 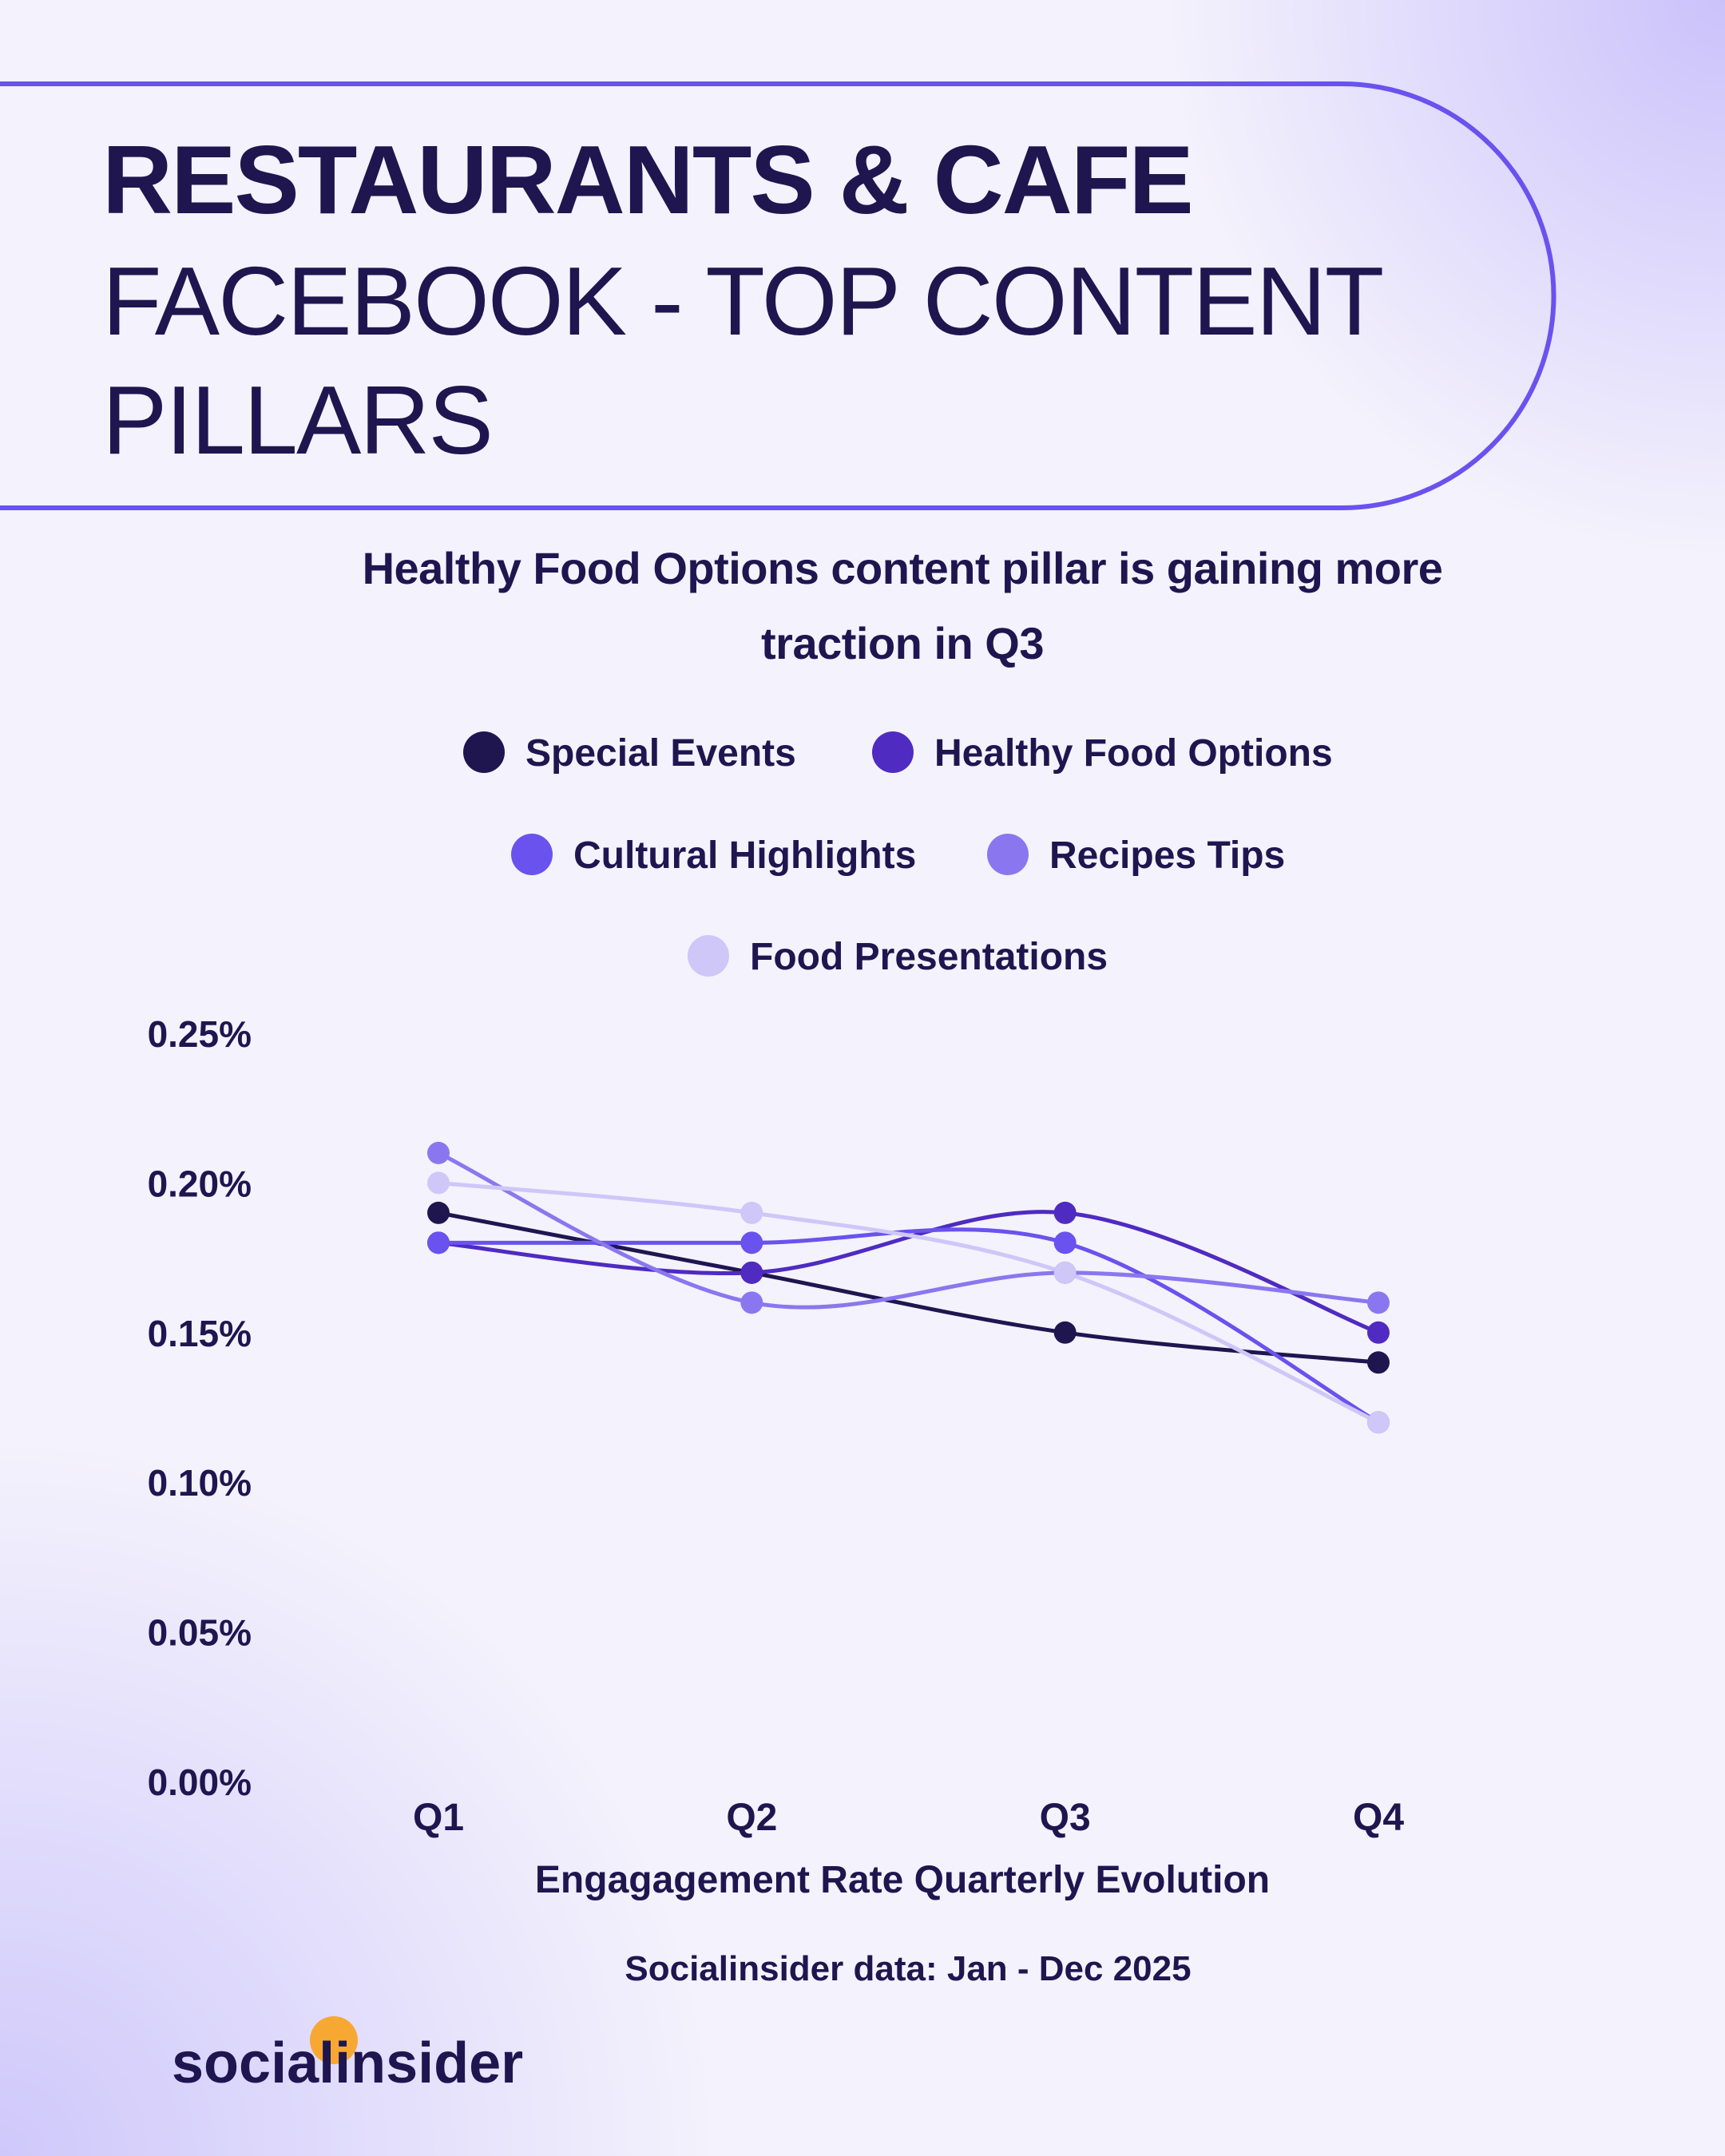 What do you see at coordinates (745, 855) in the screenshot?
I see `legend-label: Cultural Highlights` at bounding box center [745, 855].